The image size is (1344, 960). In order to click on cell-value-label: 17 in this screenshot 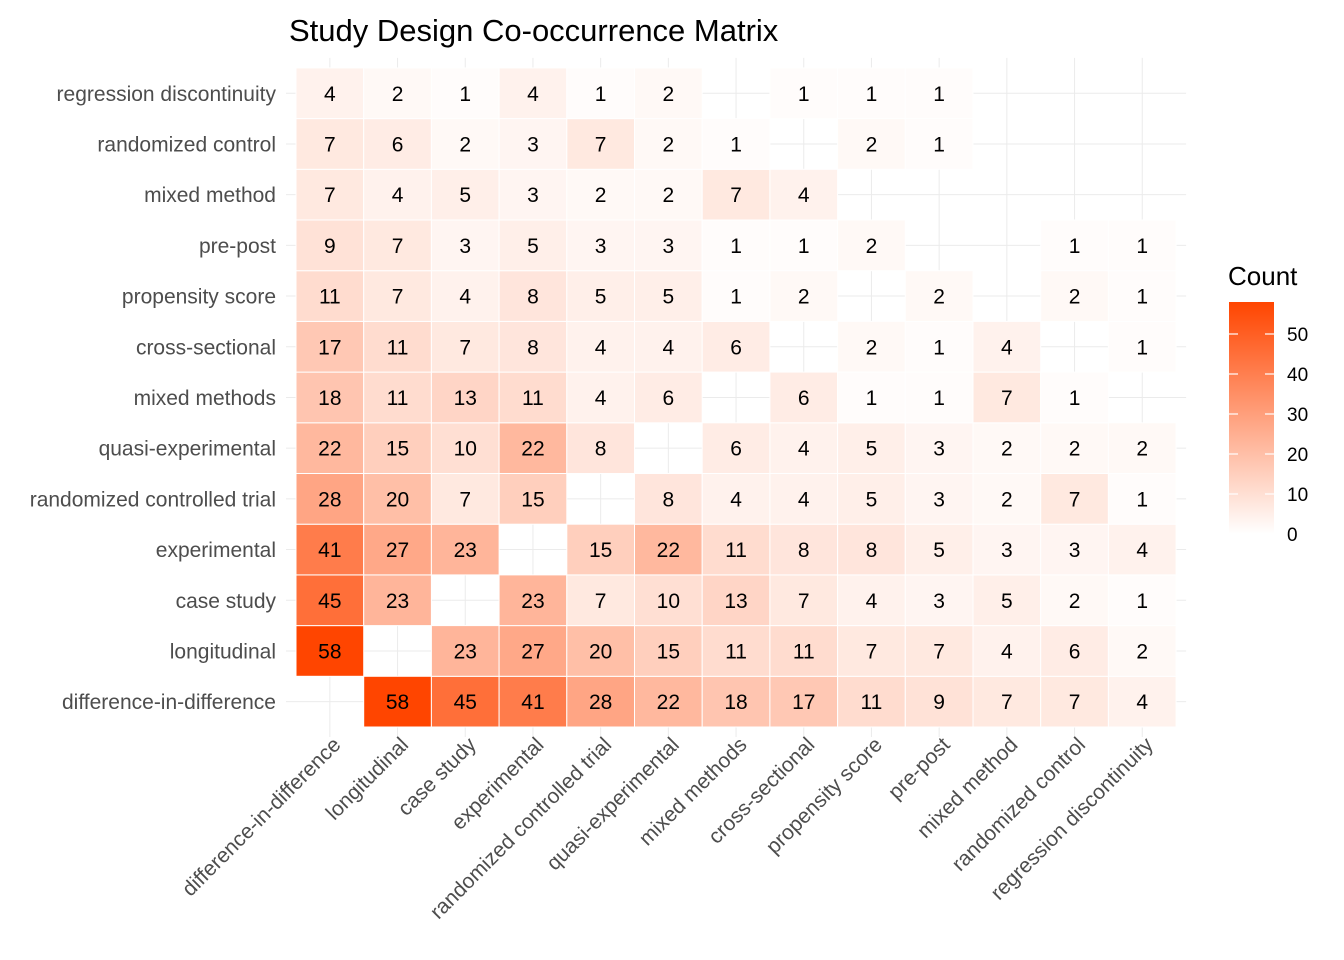, I will do `click(803, 702)`.